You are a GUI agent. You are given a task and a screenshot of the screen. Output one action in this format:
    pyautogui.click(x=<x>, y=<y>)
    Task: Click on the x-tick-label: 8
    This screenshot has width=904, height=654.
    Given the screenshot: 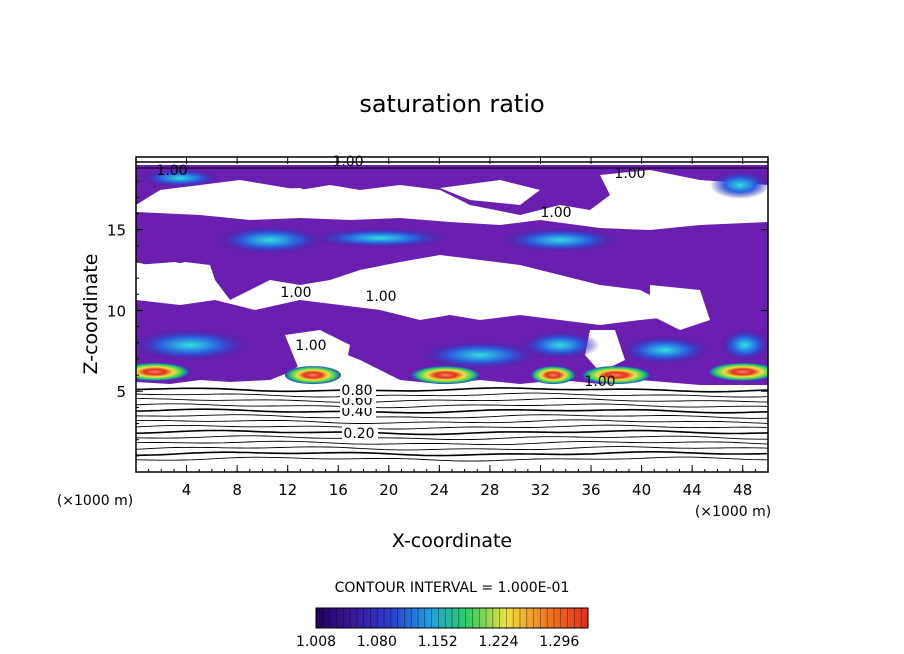 What is the action you would take?
    pyautogui.click(x=237, y=490)
    